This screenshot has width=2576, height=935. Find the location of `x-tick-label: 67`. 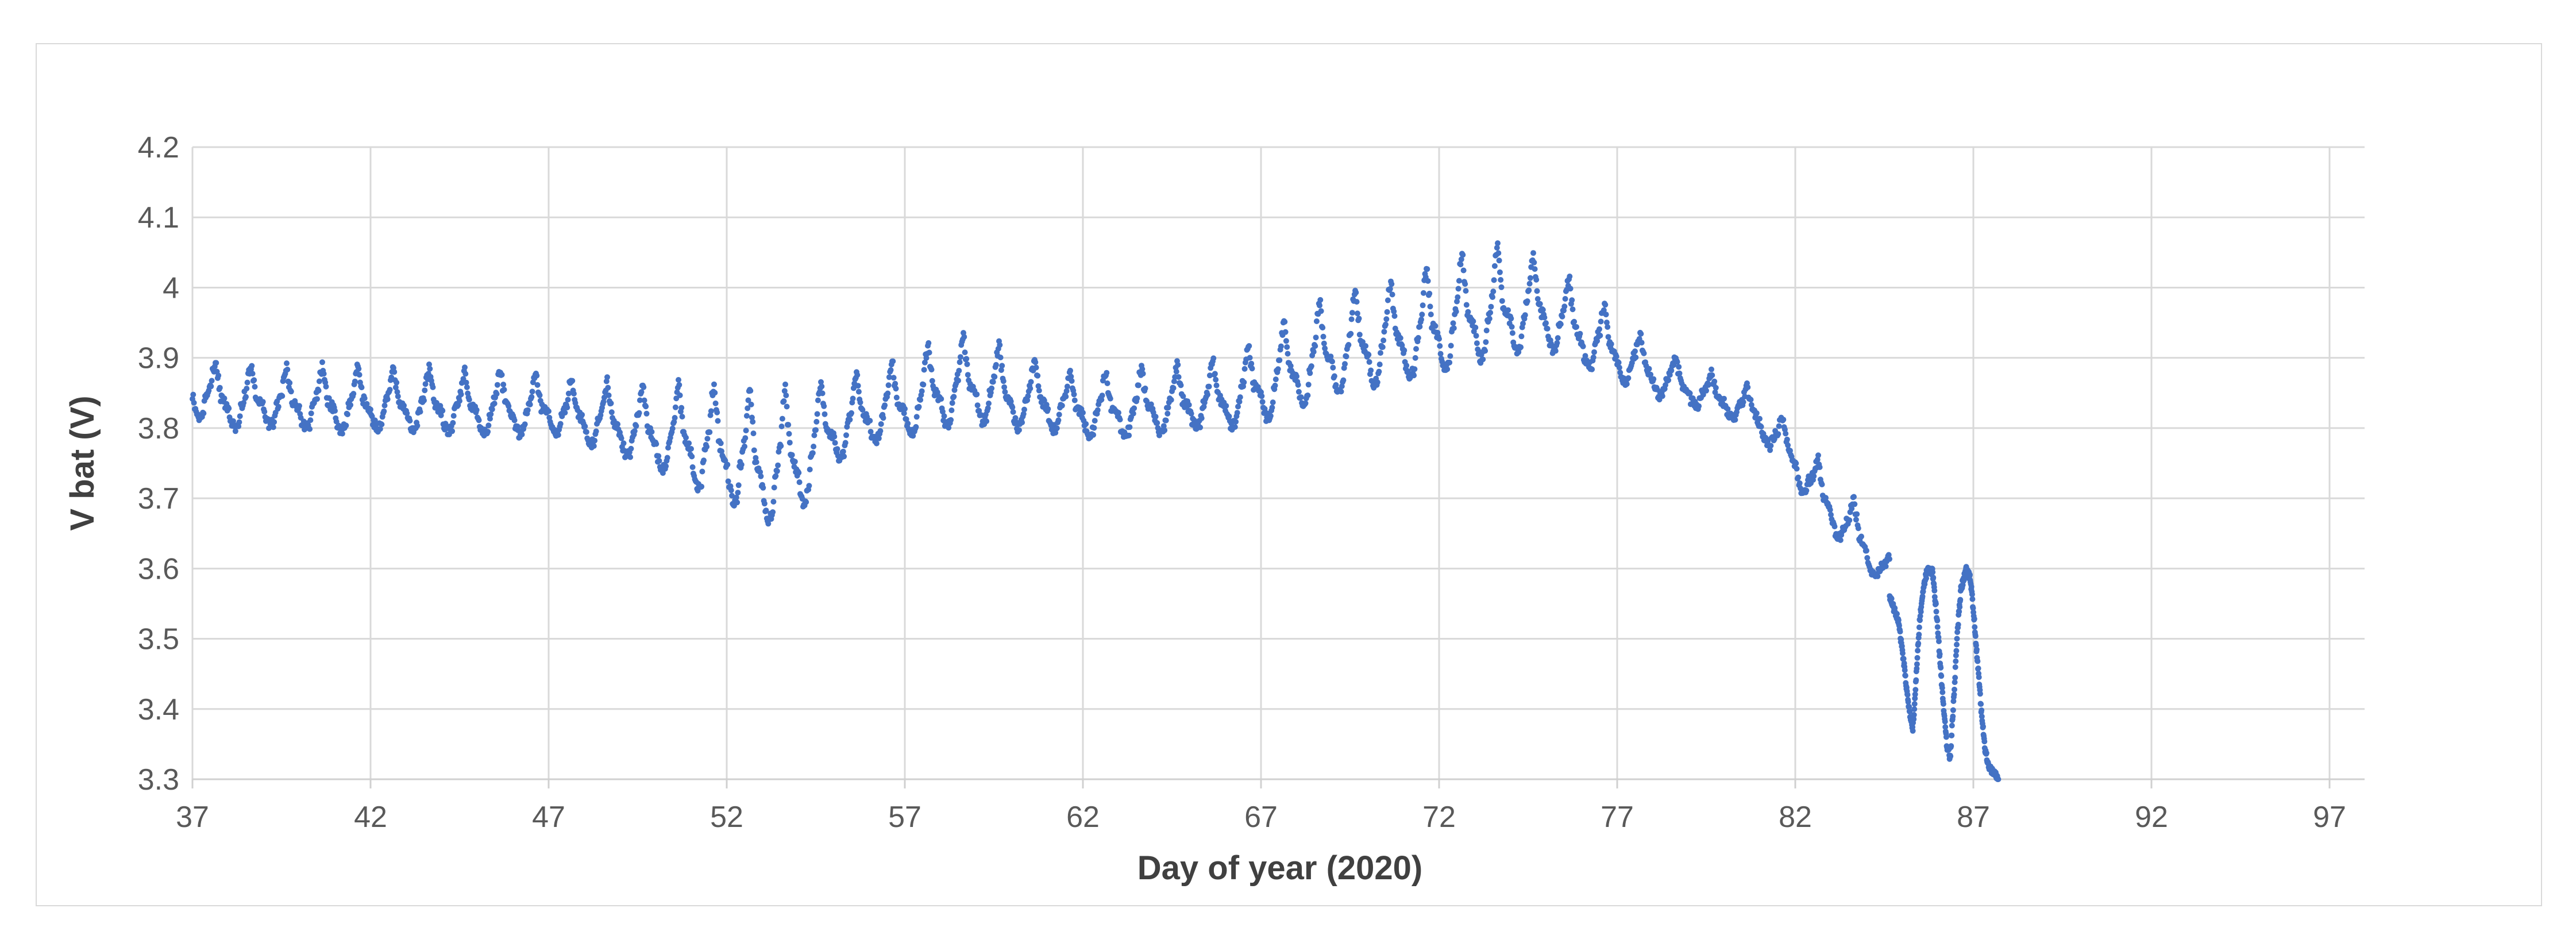

x-tick-label: 67 is located at coordinates (1261, 817).